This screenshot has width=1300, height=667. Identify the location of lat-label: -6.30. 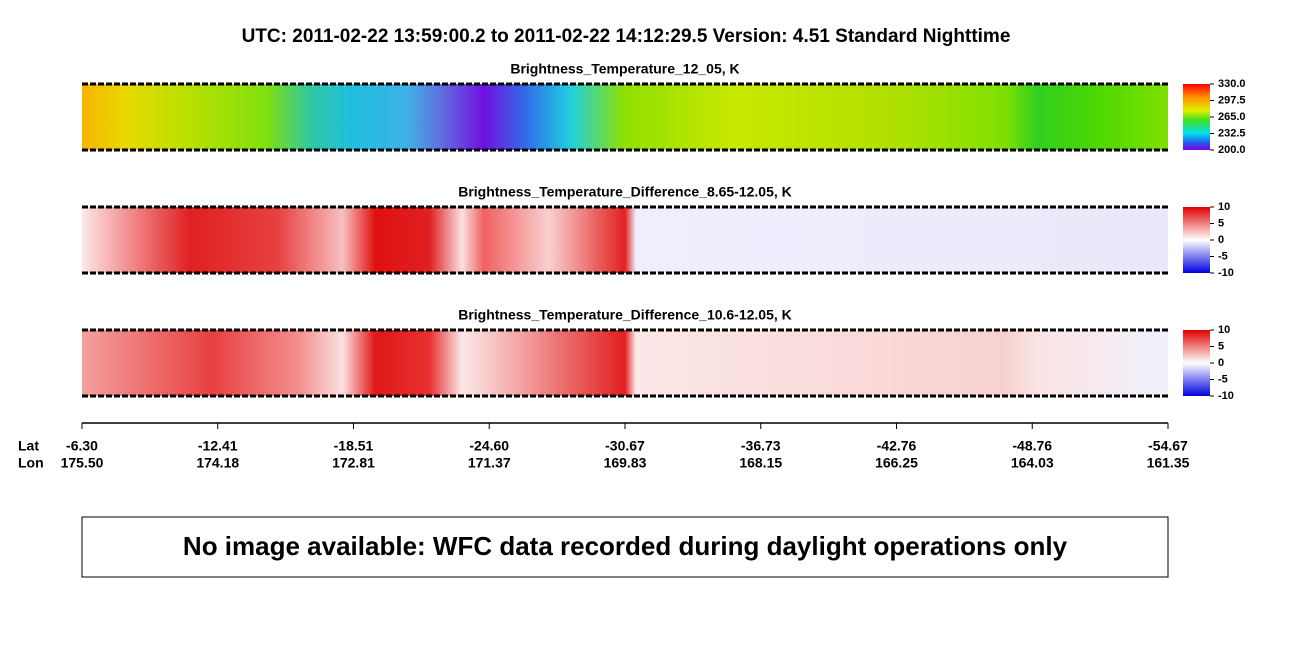
(82, 446).